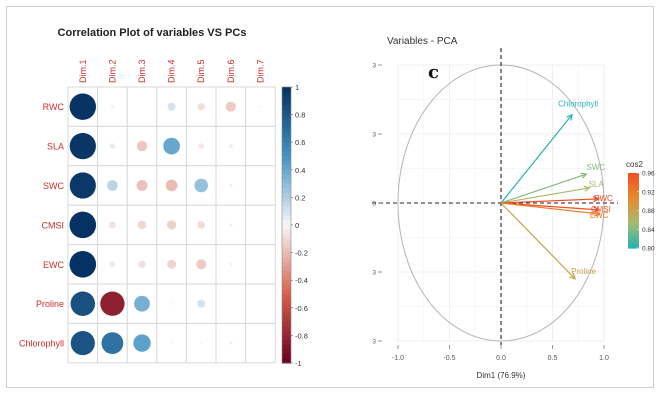 The width and height of the screenshot is (660, 394). What do you see at coordinates (297, 225) in the screenshot?
I see `colorbar-tick-label: 0` at bounding box center [297, 225].